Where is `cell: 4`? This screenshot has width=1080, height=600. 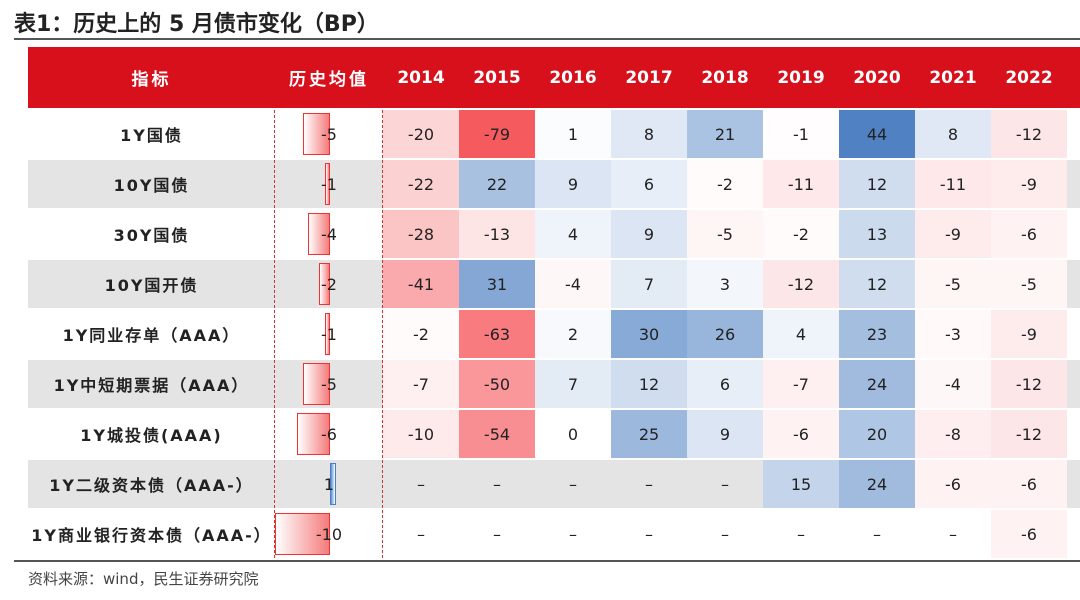 cell: 4 is located at coordinates (801, 334).